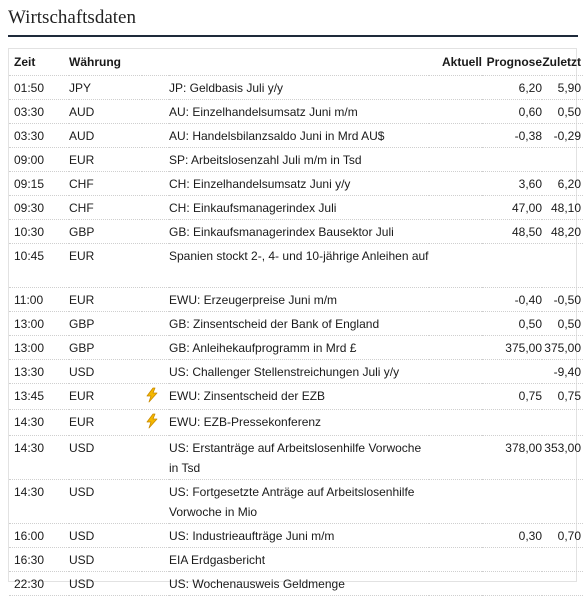 This screenshot has height=596, width=583. What do you see at coordinates (105, 323) in the screenshot?
I see `currency-cell: GBP` at bounding box center [105, 323].